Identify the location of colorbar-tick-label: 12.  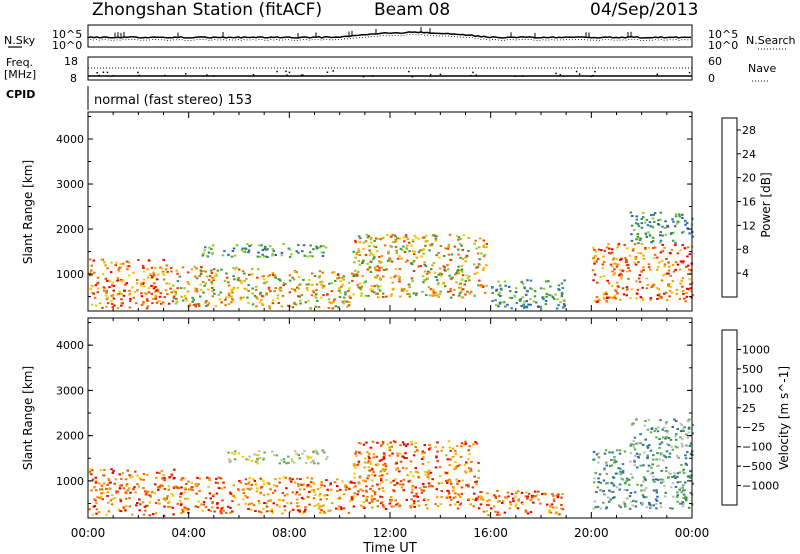
(749, 225).